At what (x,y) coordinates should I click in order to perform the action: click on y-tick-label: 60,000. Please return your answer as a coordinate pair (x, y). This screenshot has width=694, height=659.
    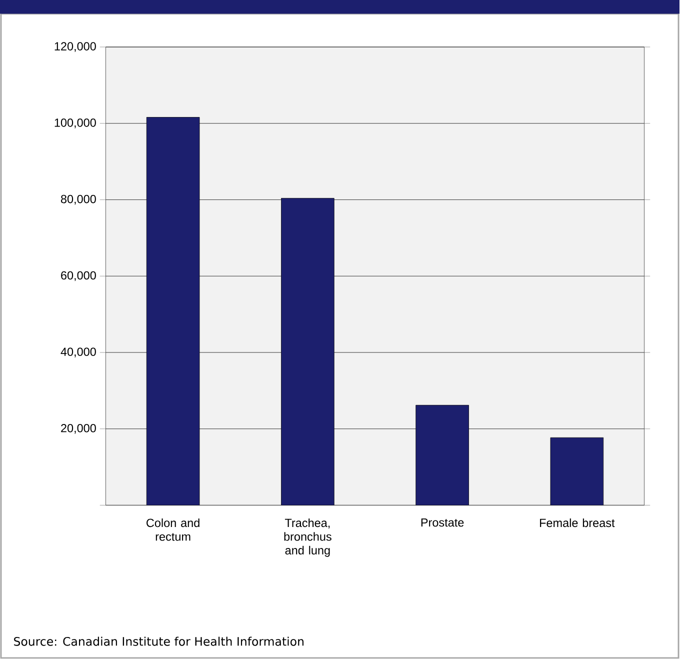
    Looking at the image, I should click on (78, 276).